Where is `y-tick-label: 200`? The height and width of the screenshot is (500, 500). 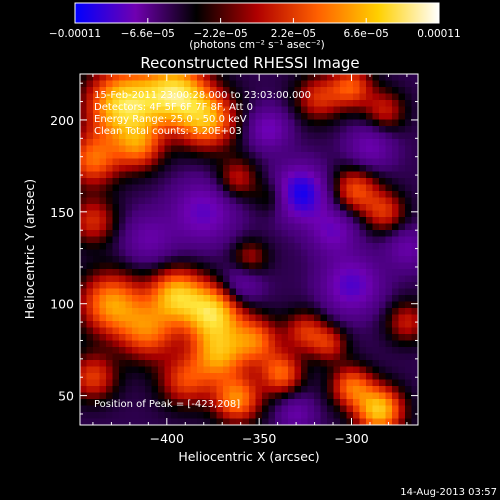
y-tick-label: 200 is located at coordinates (62, 120).